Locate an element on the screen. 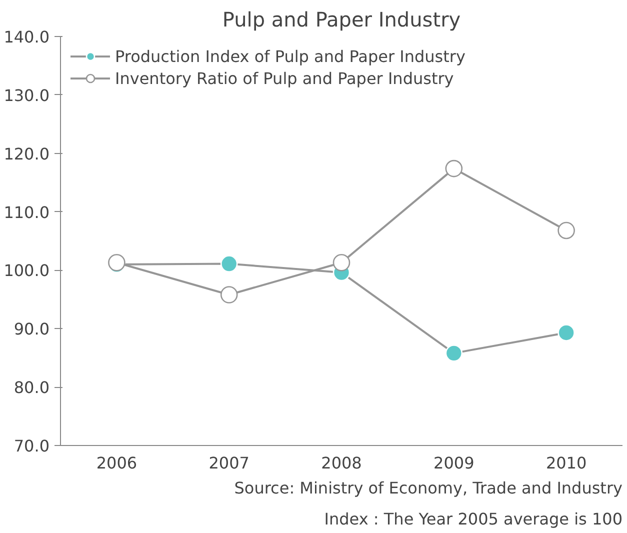 The image size is (627, 533). legend-label: Production Index of Pulp and Paper Industry is located at coordinates (290, 56).